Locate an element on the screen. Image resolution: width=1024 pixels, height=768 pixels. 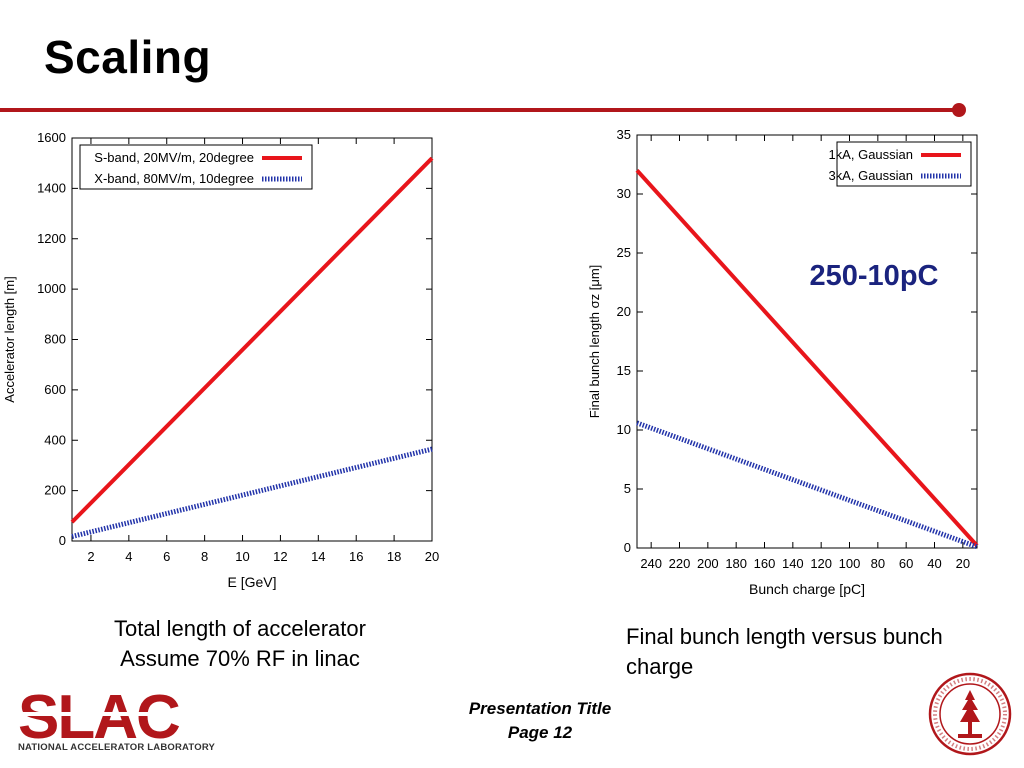
y-axis-label: Accelerator length [m] is located at coordinates (9, 339).